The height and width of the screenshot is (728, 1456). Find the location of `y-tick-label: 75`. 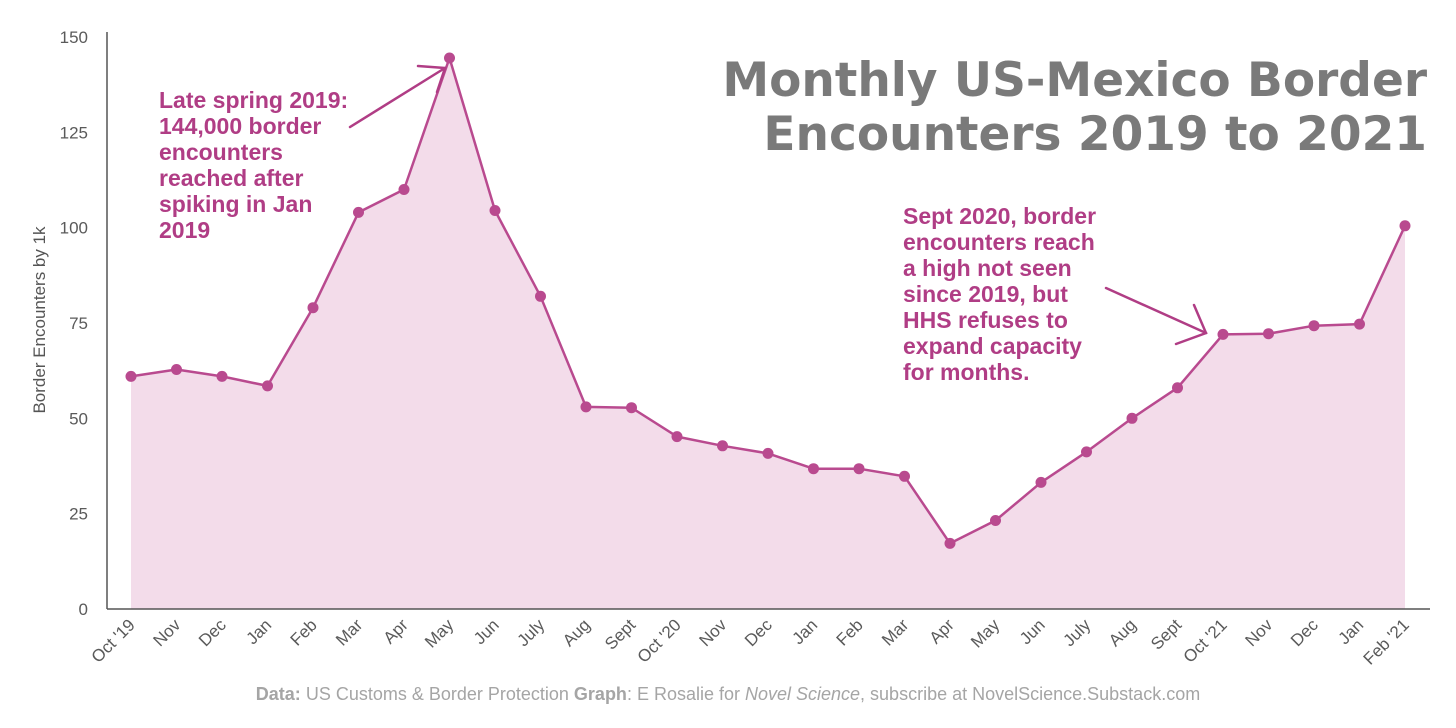

y-tick-label: 75 is located at coordinates (78, 323).